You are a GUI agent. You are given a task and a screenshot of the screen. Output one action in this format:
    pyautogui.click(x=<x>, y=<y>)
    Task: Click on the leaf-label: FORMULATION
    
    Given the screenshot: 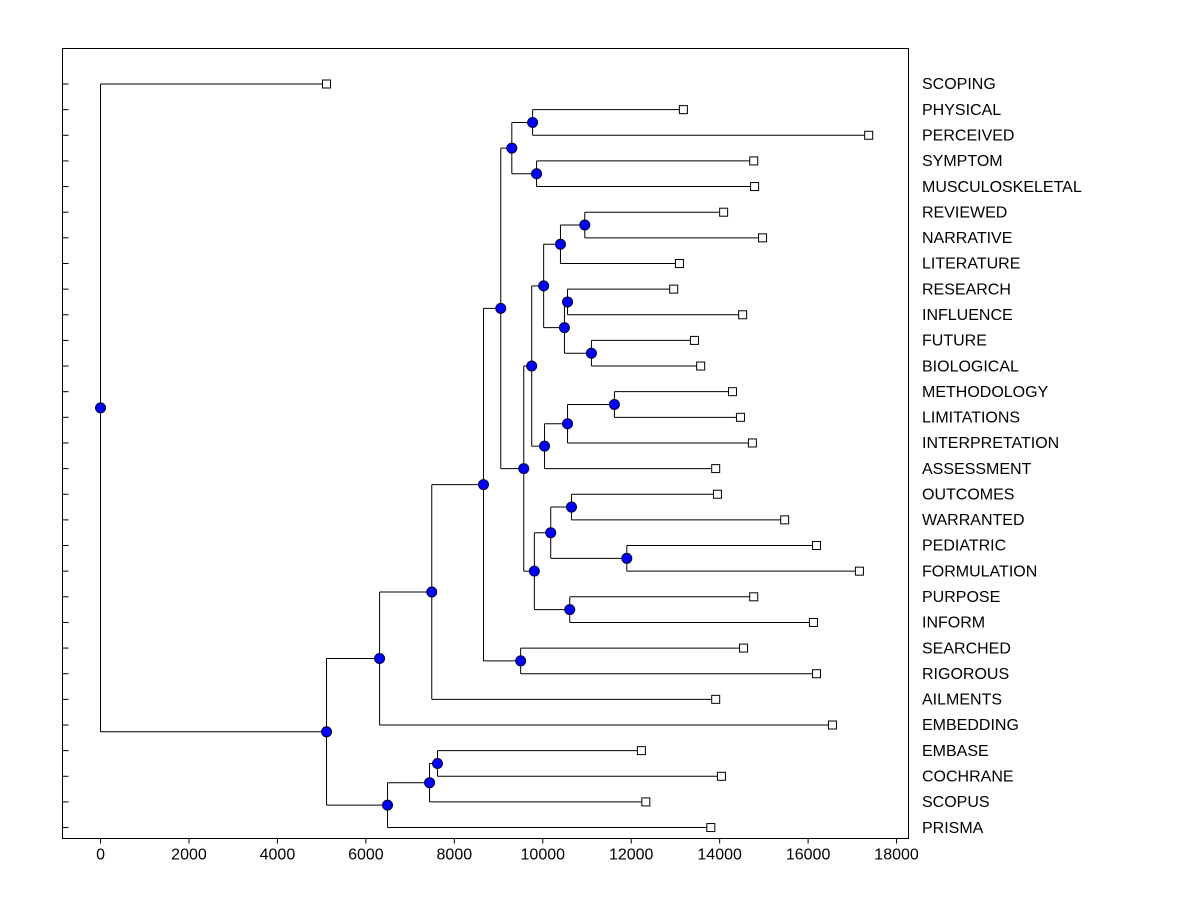 What is the action you would take?
    pyautogui.click(x=979, y=571)
    